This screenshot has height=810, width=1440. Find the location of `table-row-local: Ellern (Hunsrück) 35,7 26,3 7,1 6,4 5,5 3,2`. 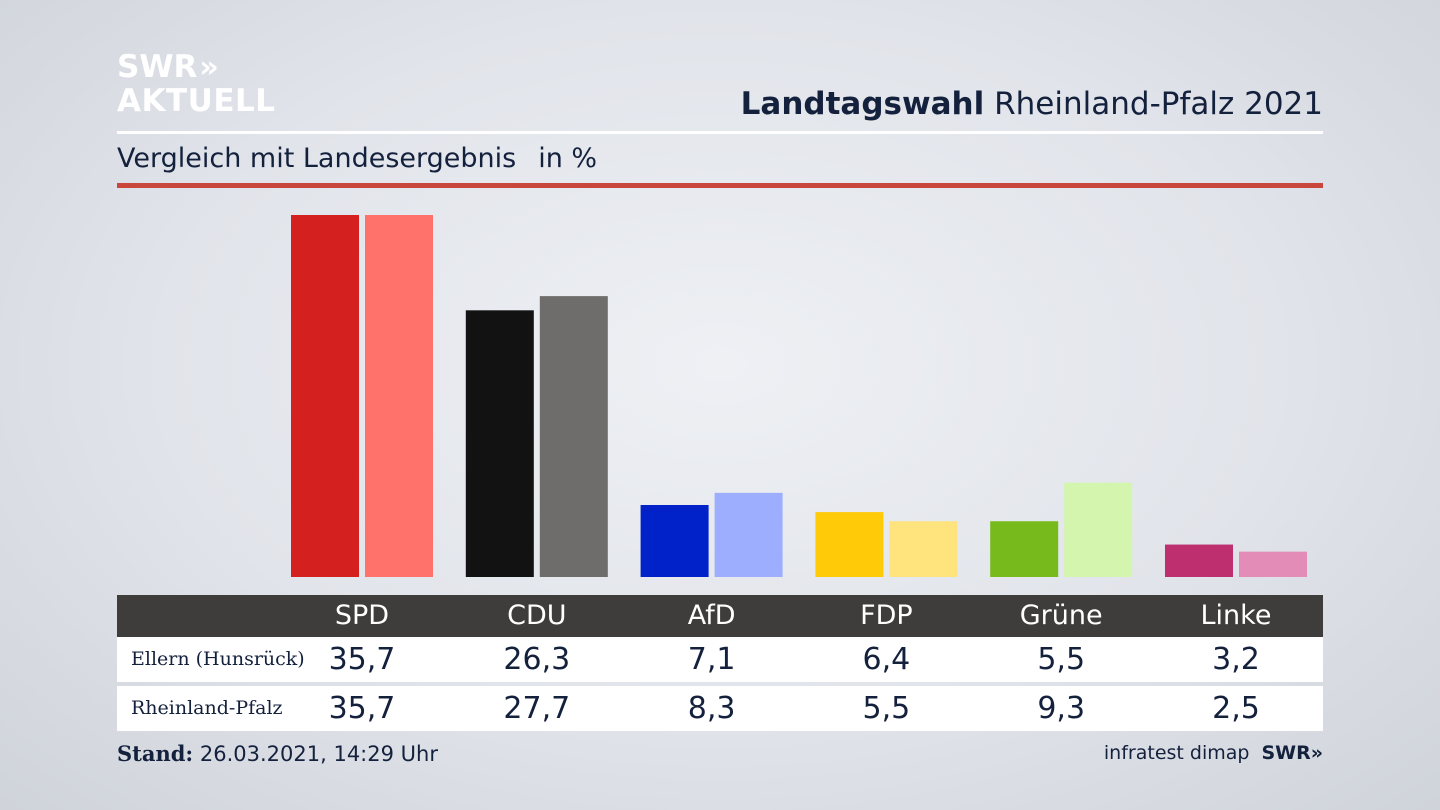

table-row-local: Ellern (Hunsrück) 35,7 26,3 7,1 6,4 5,5 3,2 is located at coordinates (720, 659).